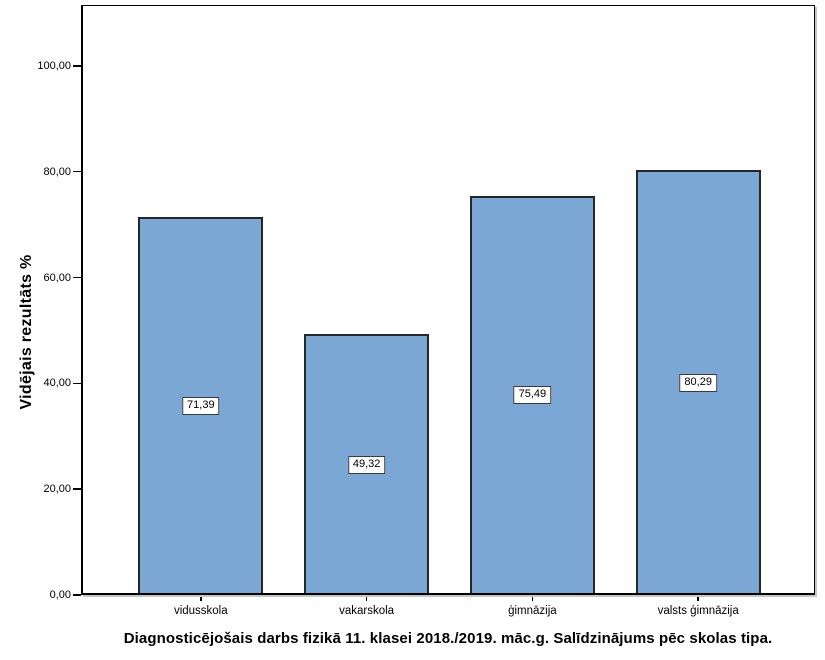 Image resolution: width=825 pixels, height=660 pixels. Describe the element at coordinates (60, 595) in the screenshot. I see `y-axis-tick-label: 0,00` at that location.